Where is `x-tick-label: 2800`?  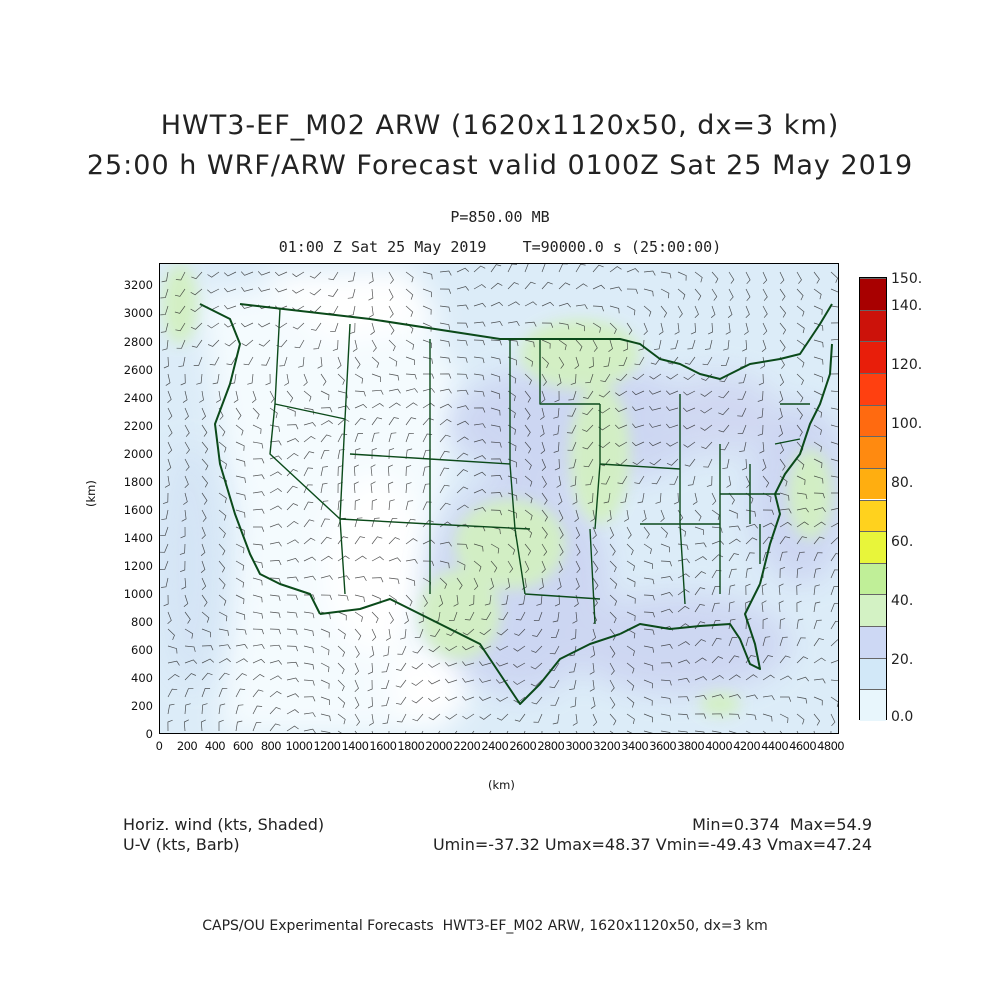 x-tick-label: 2800 is located at coordinates (551, 746).